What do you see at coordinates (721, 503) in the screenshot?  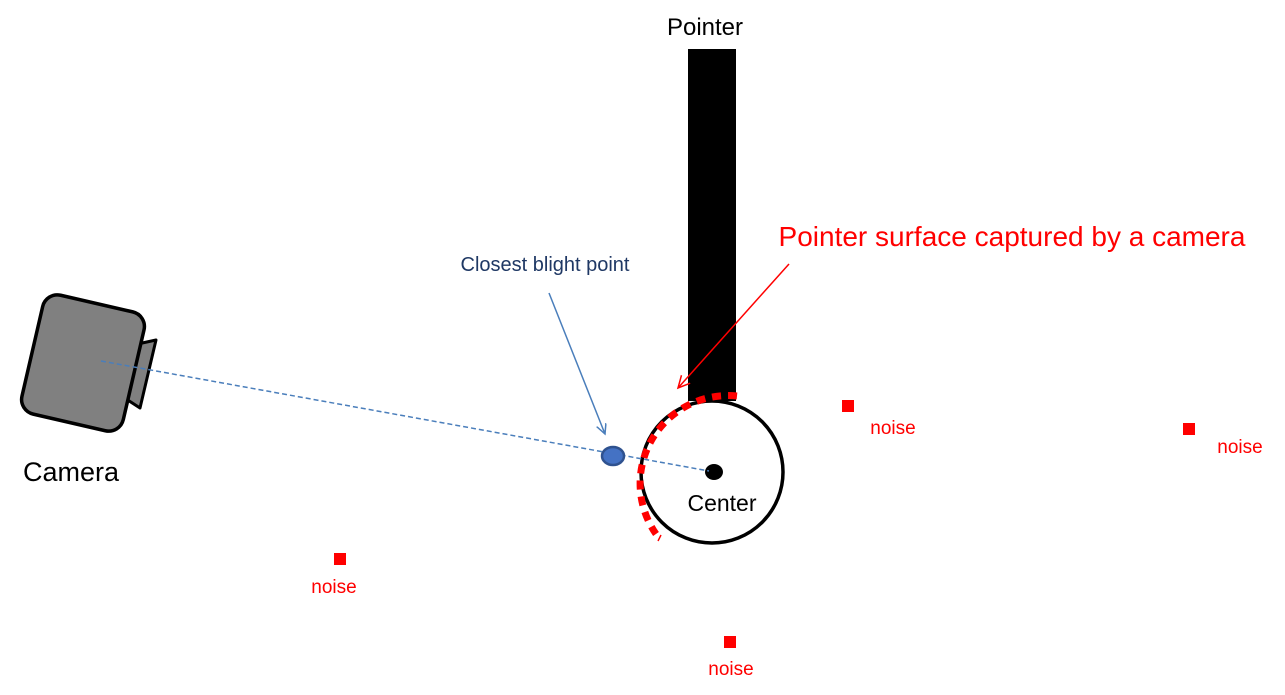 I see `center-label: Center` at bounding box center [721, 503].